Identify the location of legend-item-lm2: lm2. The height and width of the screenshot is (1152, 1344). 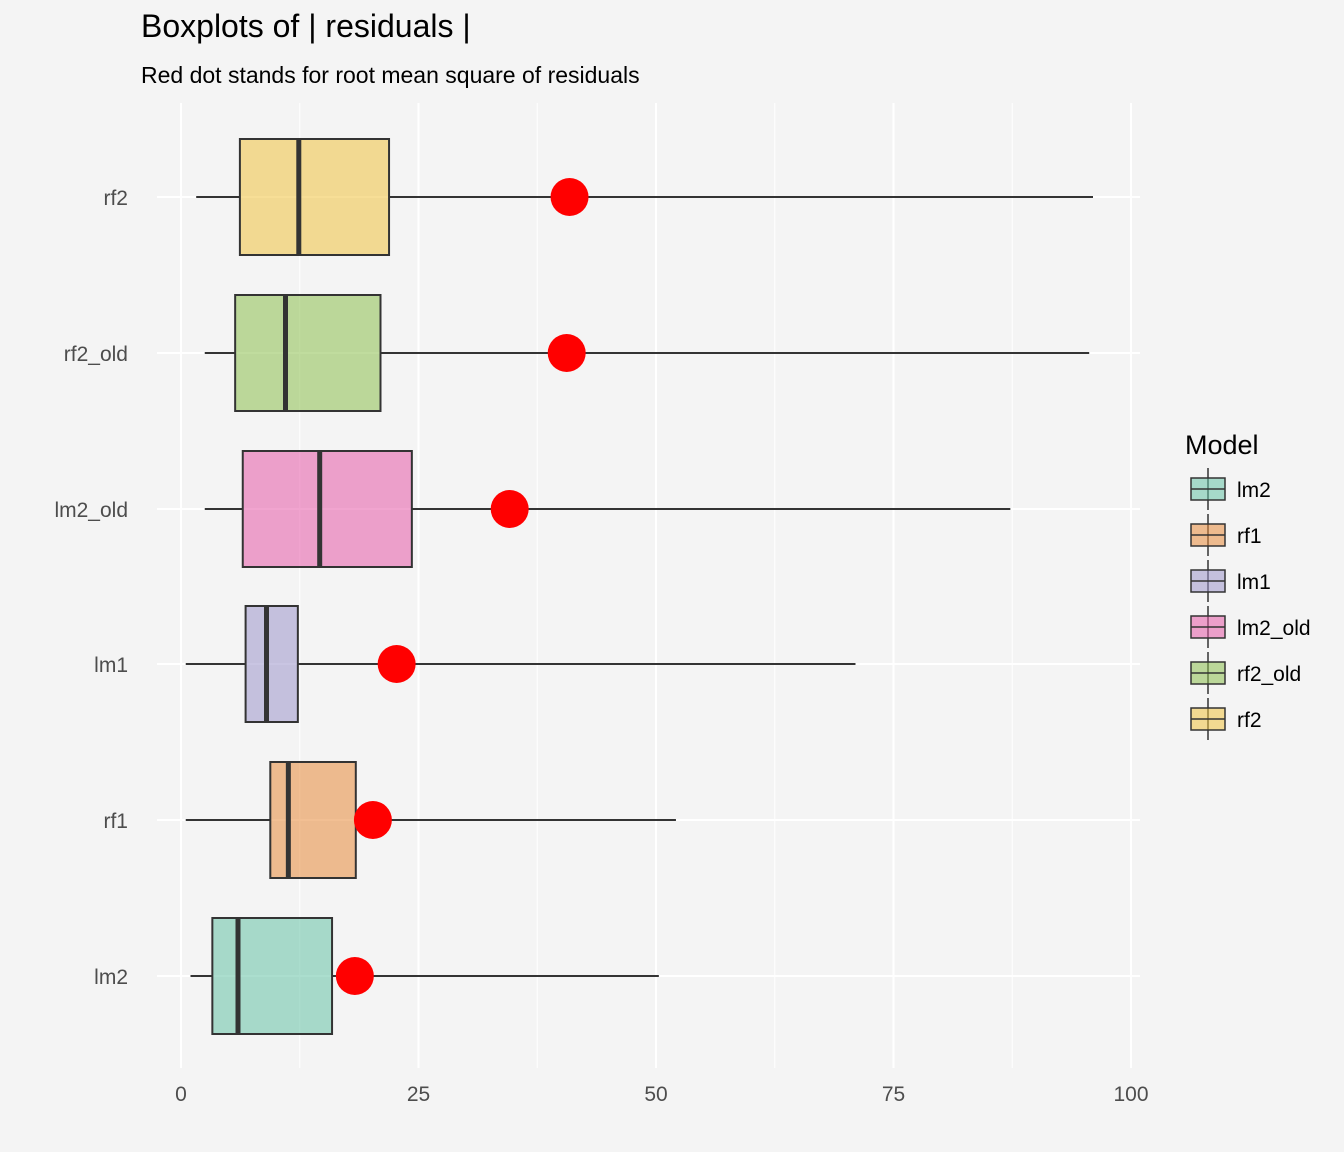
(1230, 489).